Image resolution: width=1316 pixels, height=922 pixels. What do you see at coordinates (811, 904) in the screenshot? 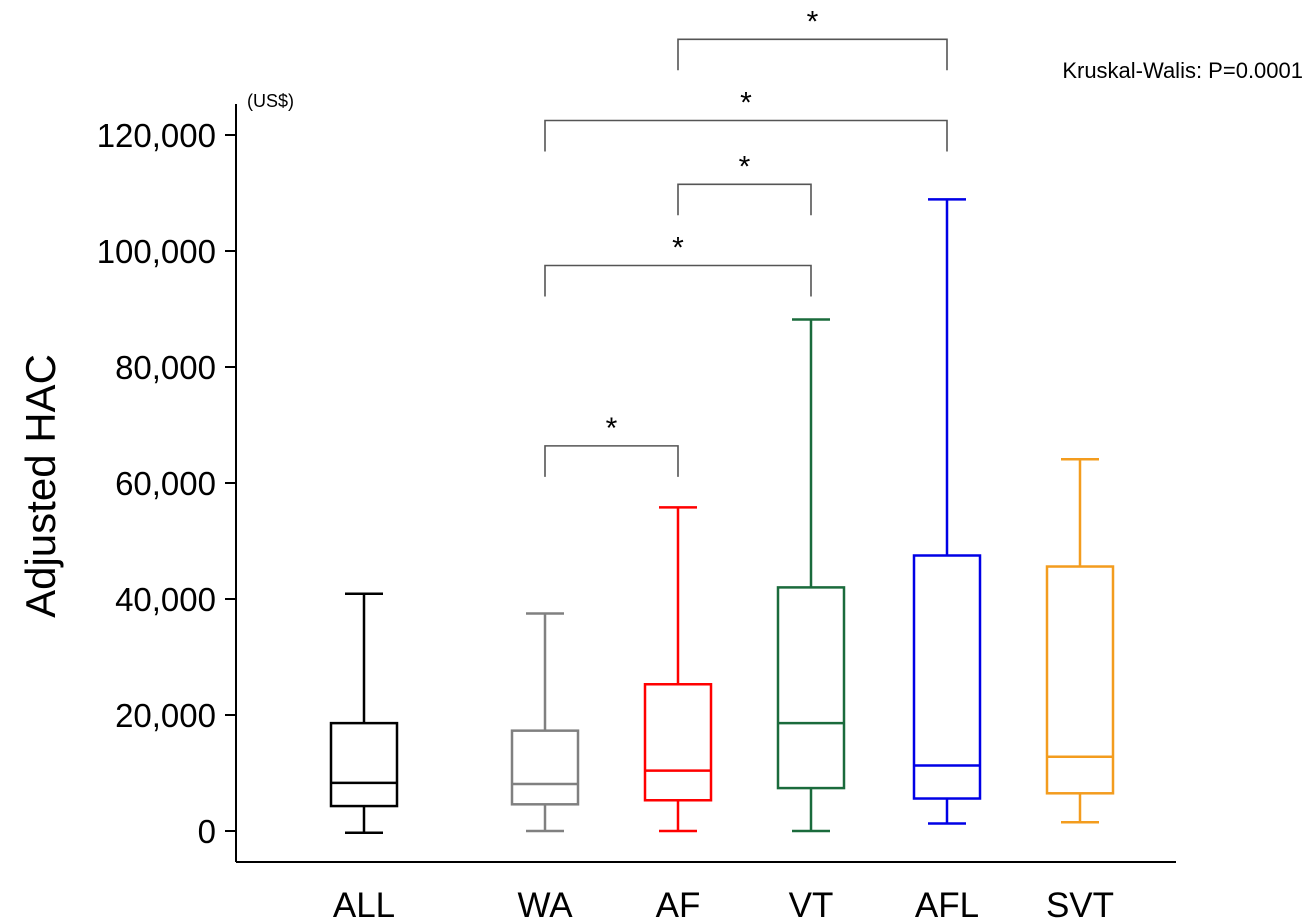
I see `x-tick-label: VT` at bounding box center [811, 904].